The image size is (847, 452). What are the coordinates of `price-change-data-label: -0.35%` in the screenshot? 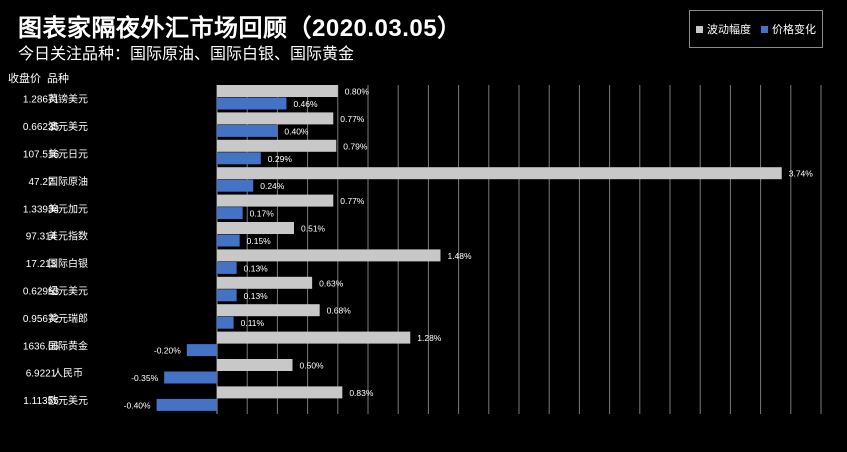 It's located at (144, 378).